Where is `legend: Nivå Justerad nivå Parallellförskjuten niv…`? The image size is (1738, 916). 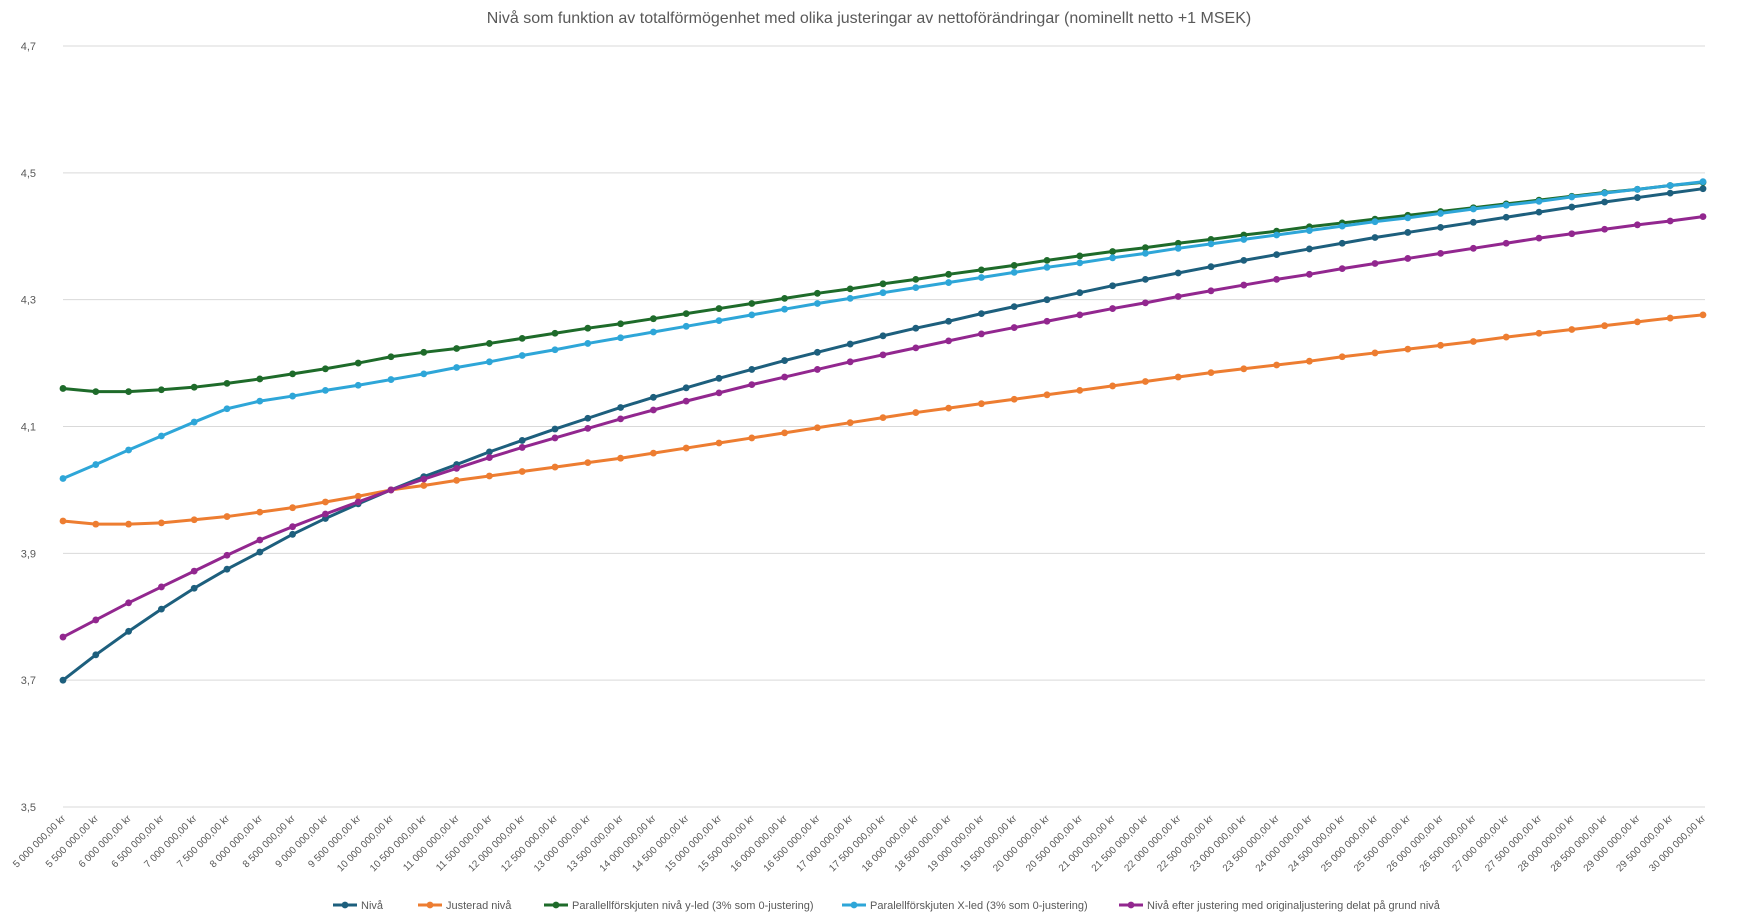
legend: Nivå Justerad nivå Parallellförskjuten niv… is located at coordinates (887, 906).